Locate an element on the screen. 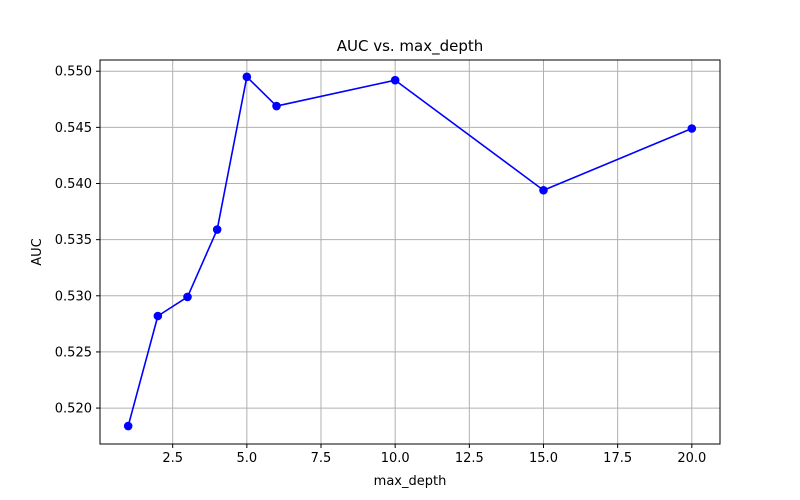 Image resolution: width=800 pixels, height=500 pixels. y-tick-label: 0.530 is located at coordinates (73, 296).